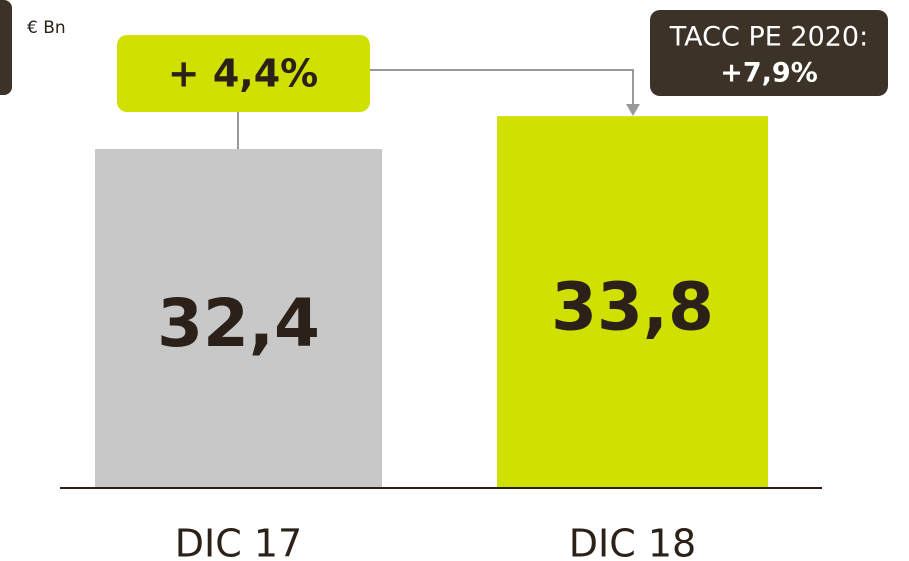 Image resolution: width=909 pixels, height=561 pixels. Describe the element at coordinates (502, 87) in the screenshot. I see `connector` at that location.